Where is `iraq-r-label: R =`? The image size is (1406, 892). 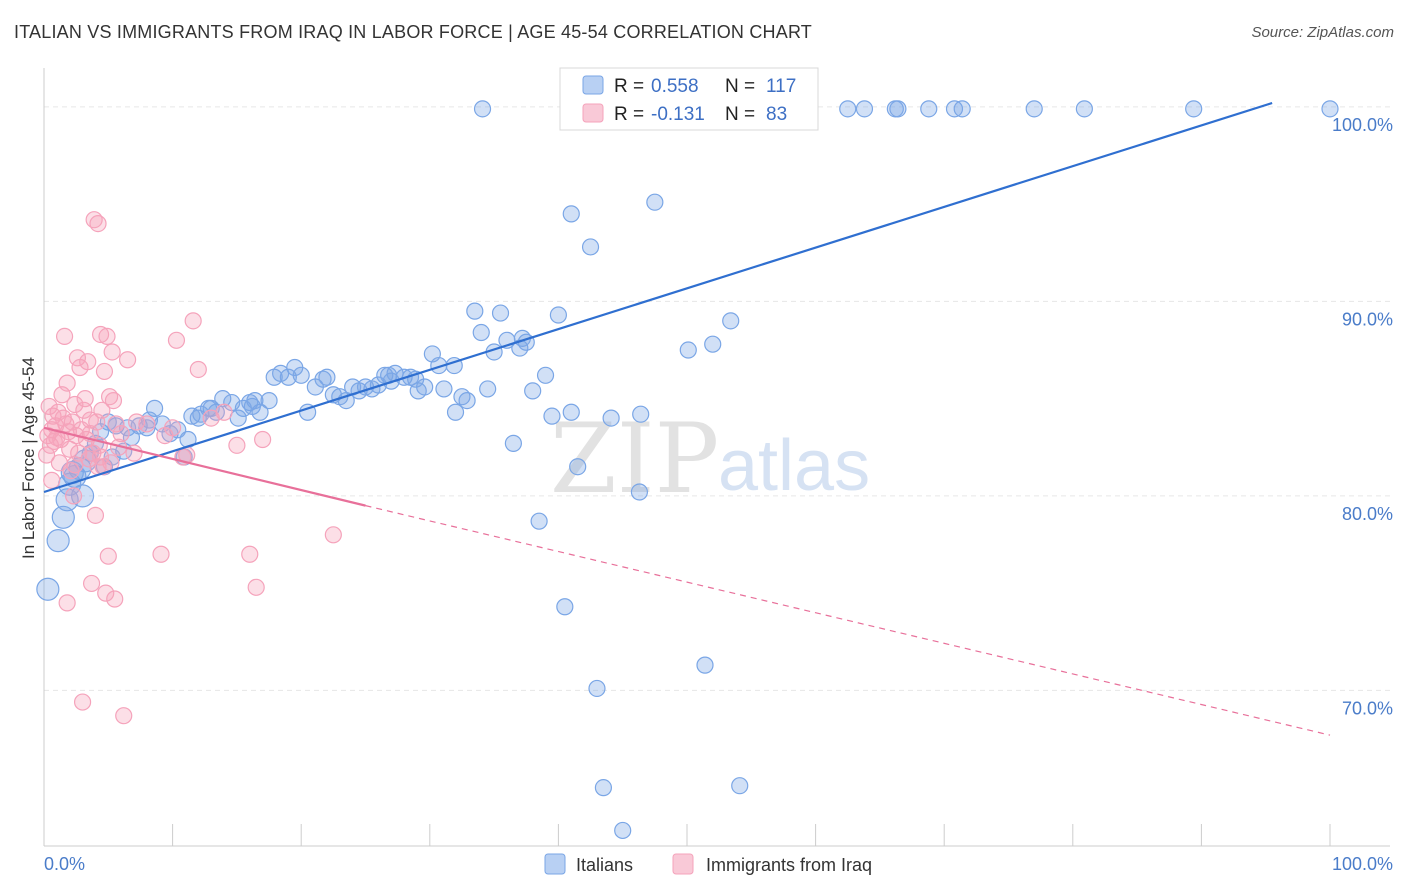
iraq-r-label: R = is located at coordinates (629, 114).